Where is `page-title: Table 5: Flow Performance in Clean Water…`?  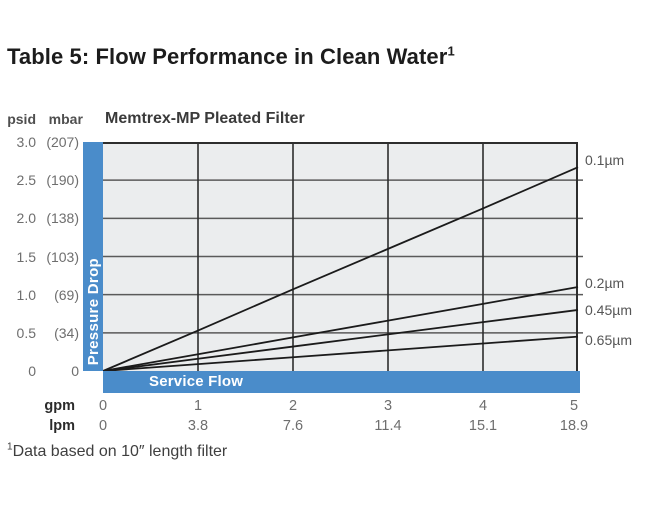
page-title: Table 5: Flow Performance in Clean Water… is located at coordinates (231, 57).